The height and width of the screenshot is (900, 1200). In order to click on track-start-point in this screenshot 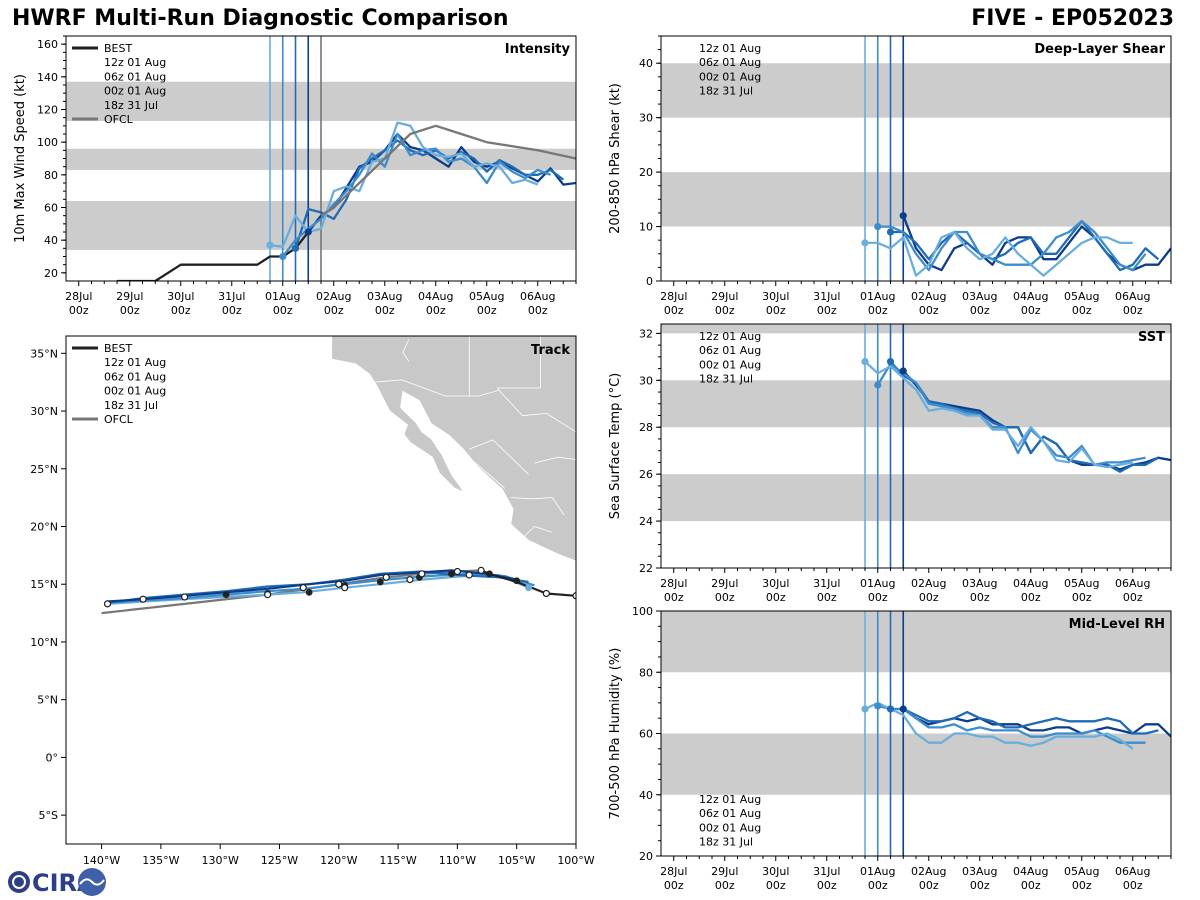, I will do `click(528, 588)`.